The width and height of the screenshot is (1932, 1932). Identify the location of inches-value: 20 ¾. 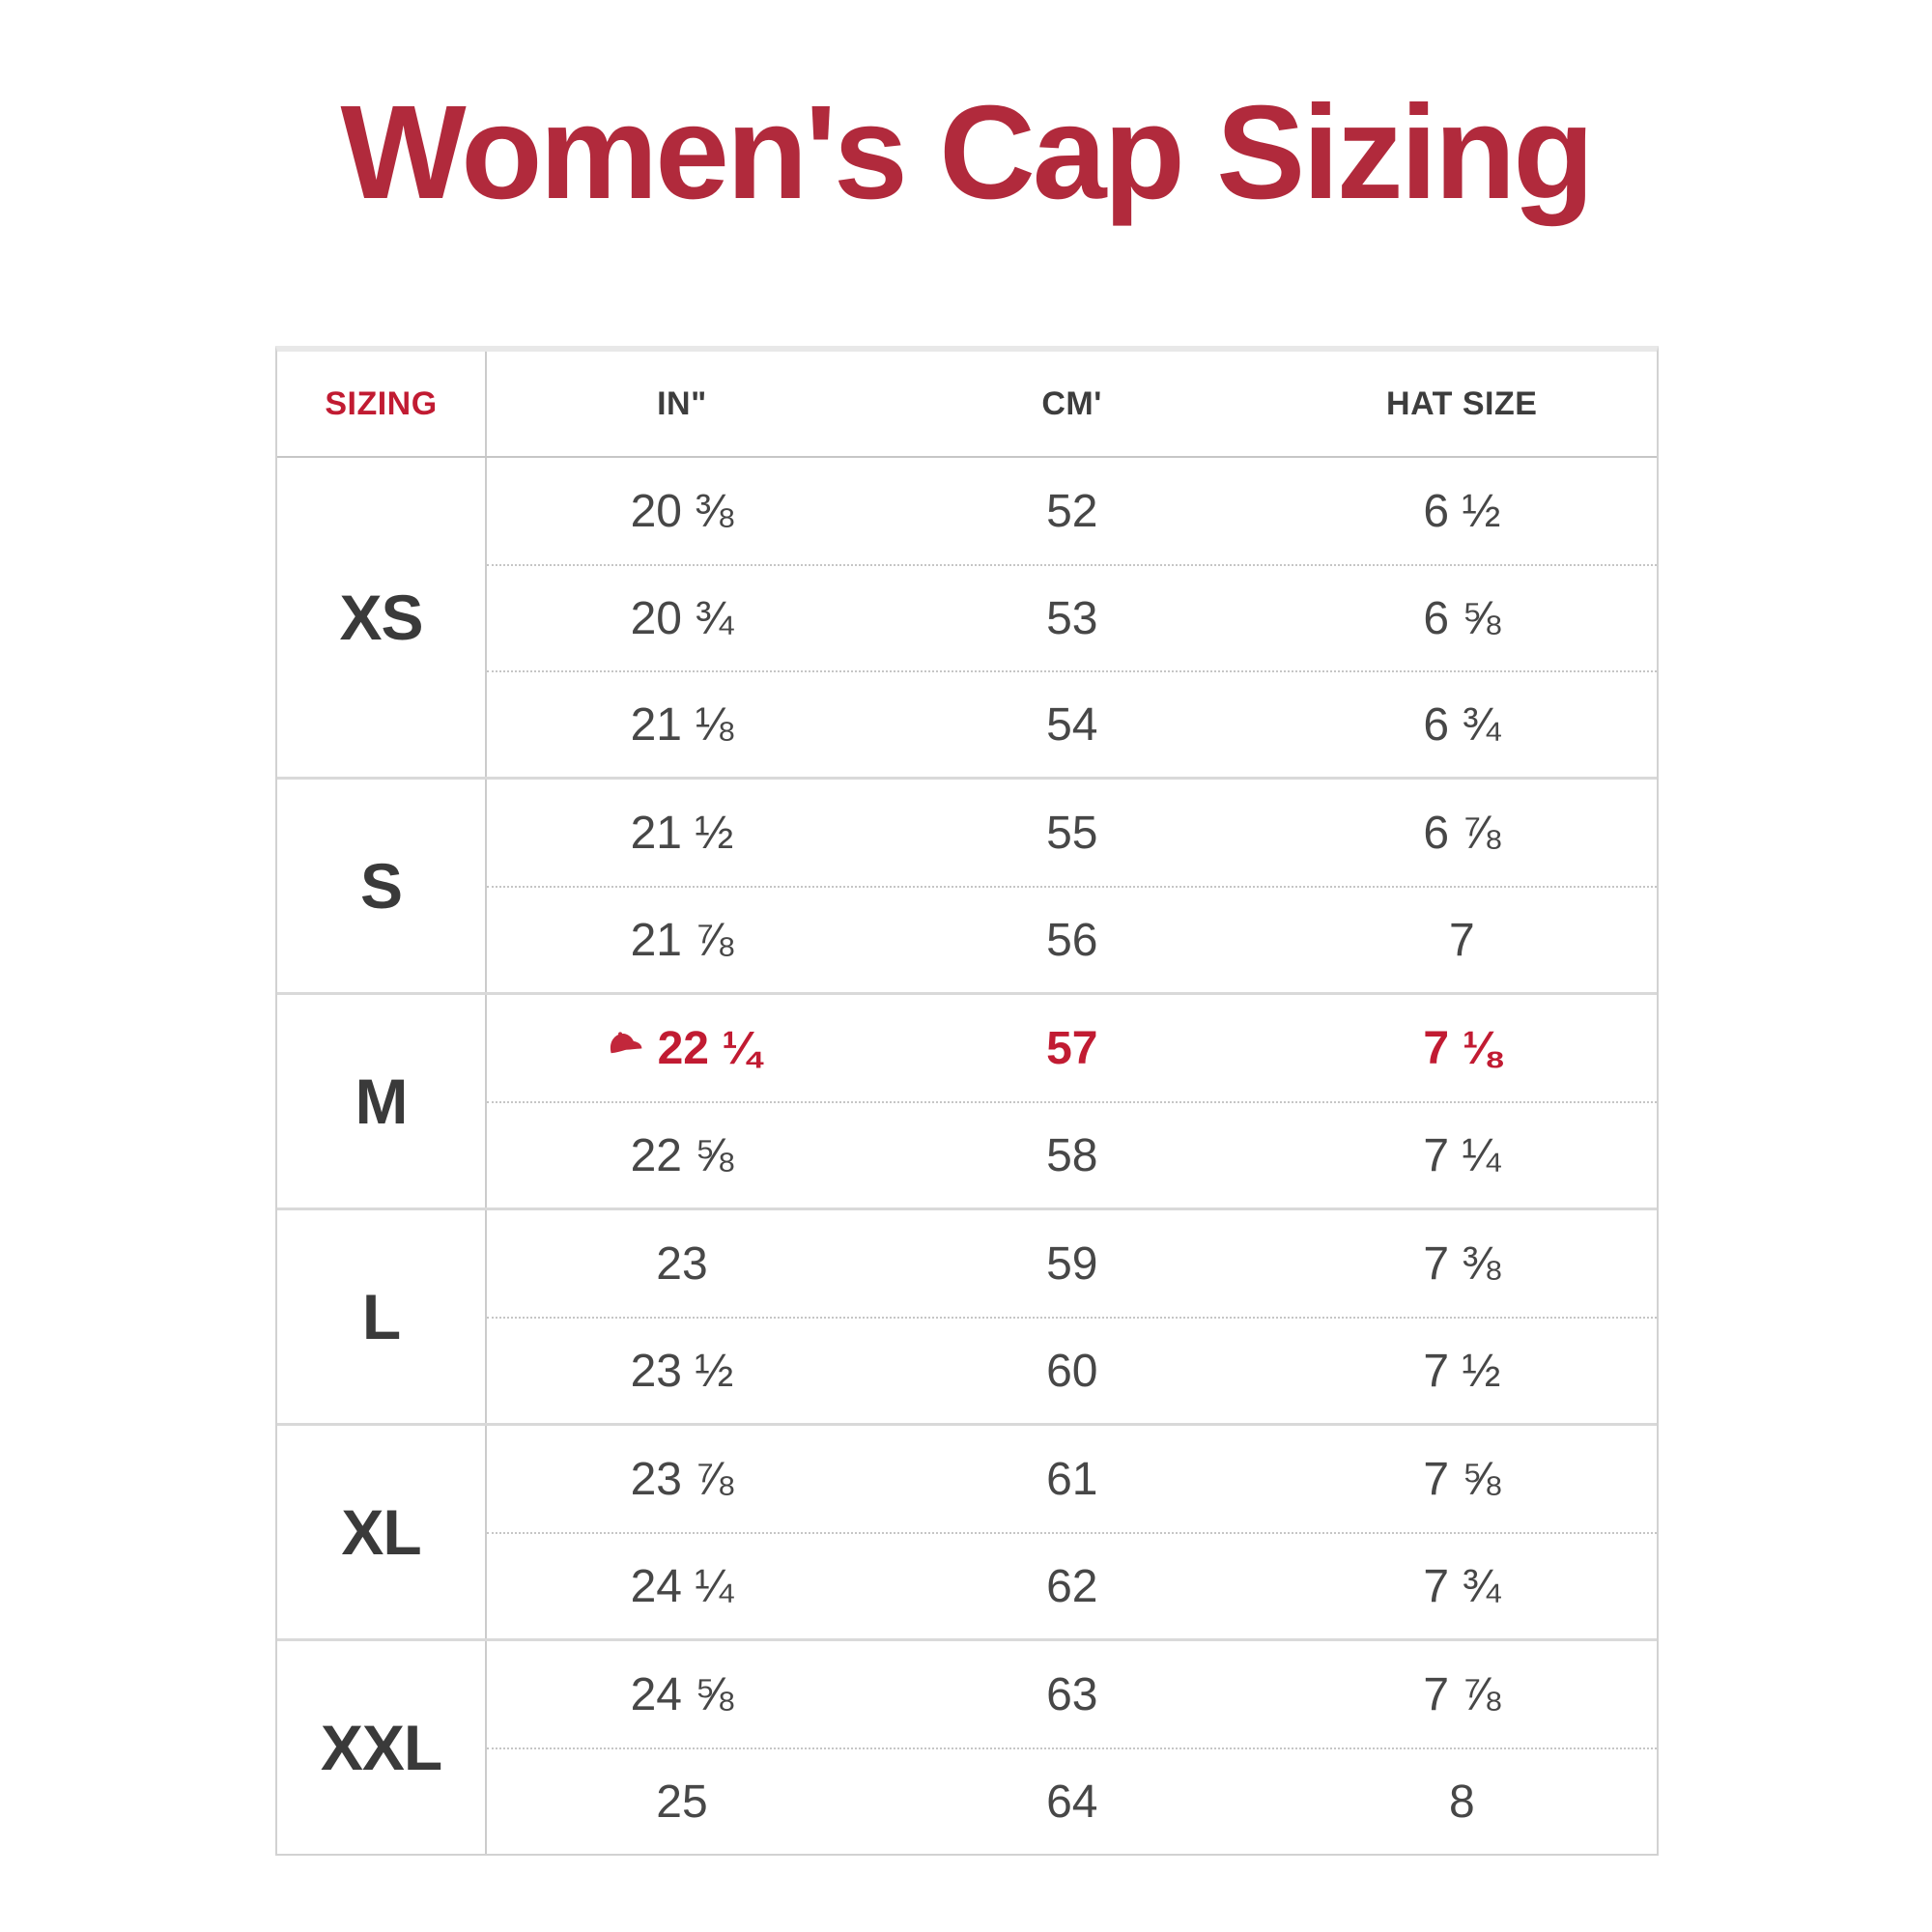
(682, 618).